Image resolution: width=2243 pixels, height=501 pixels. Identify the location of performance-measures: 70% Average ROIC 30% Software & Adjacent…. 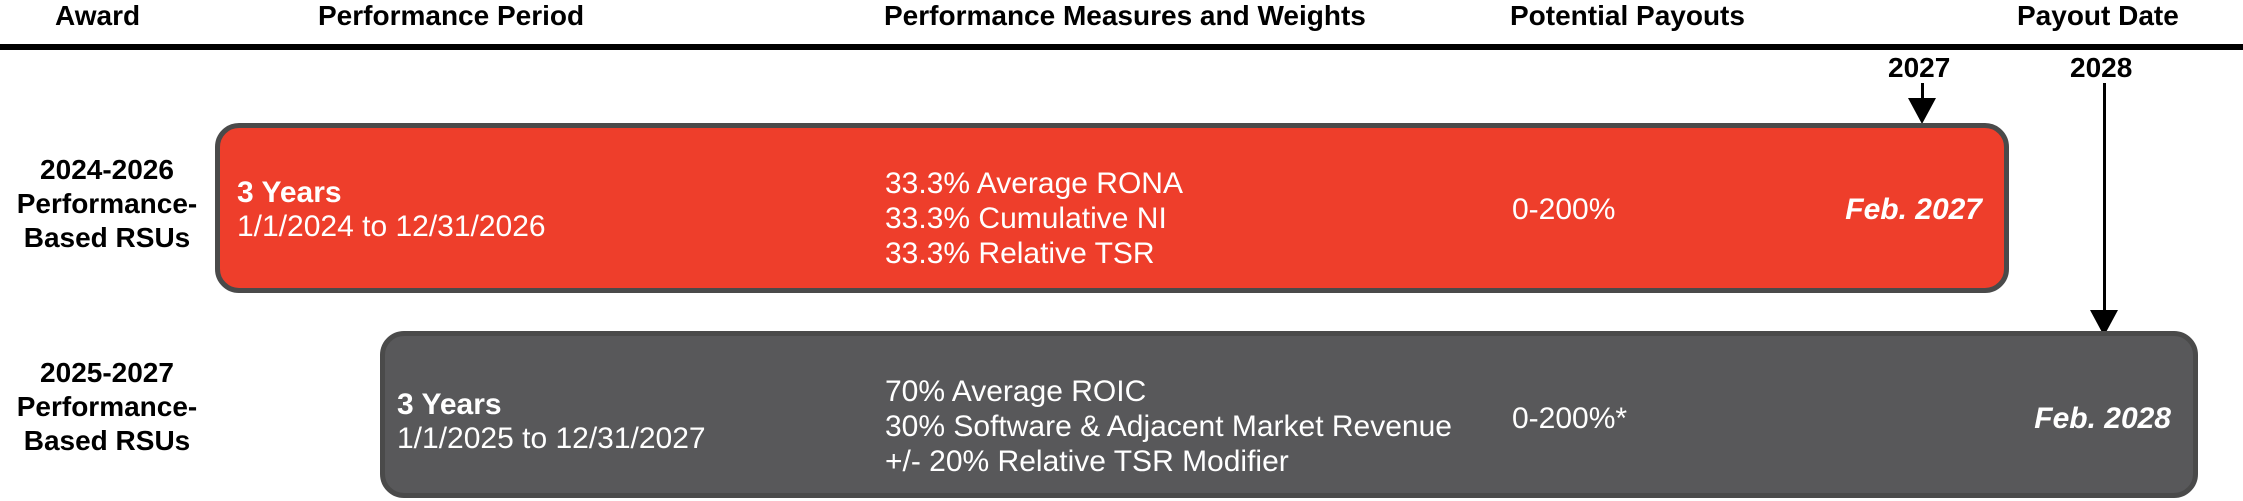
(1168, 426).